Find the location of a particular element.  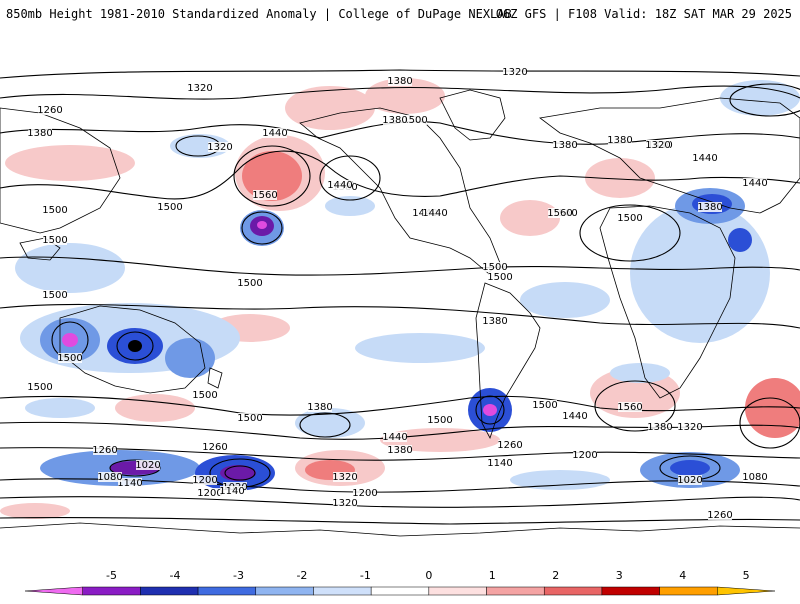

colorbar-tick-label: -2 is located at coordinates (301, 575).